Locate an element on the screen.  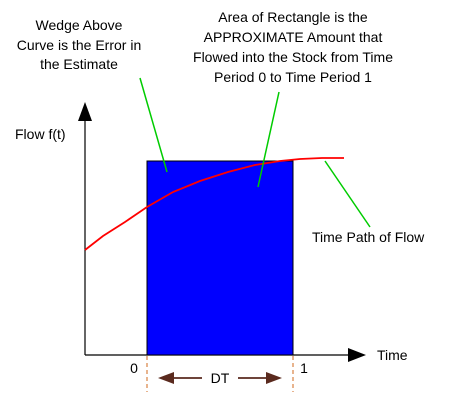
wedge-annotation-line-3: the Estimate is located at coordinates (79, 64).